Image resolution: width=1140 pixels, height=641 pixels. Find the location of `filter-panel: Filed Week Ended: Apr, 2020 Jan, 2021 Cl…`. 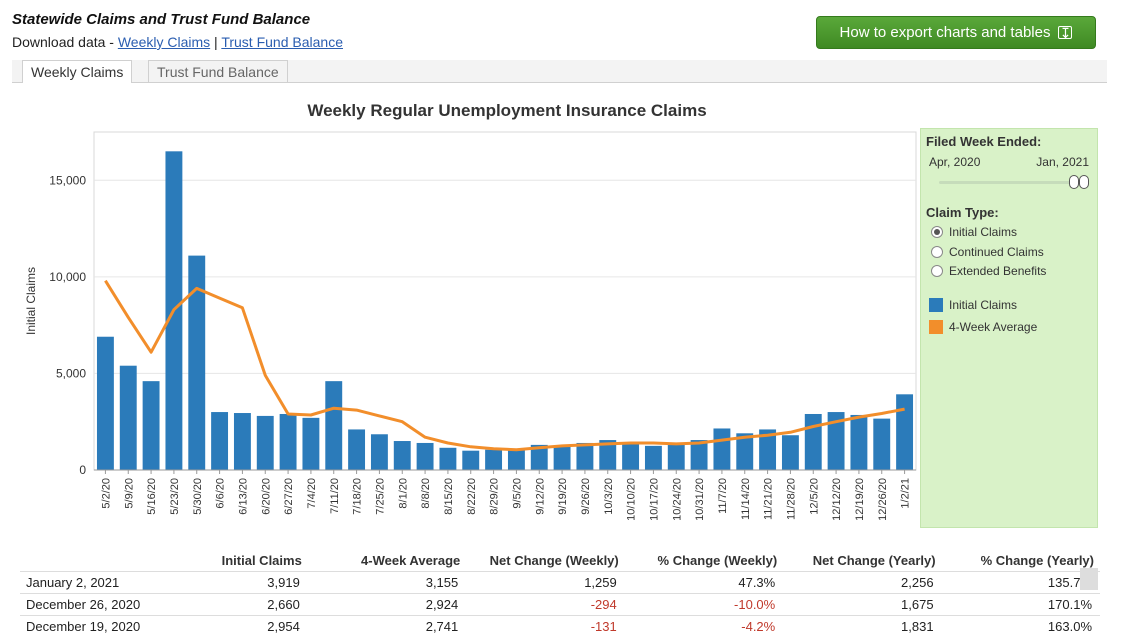

filter-panel: Filed Week Ended: Apr, 2020 Jan, 2021 Cl… is located at coordinates (1009, 328).